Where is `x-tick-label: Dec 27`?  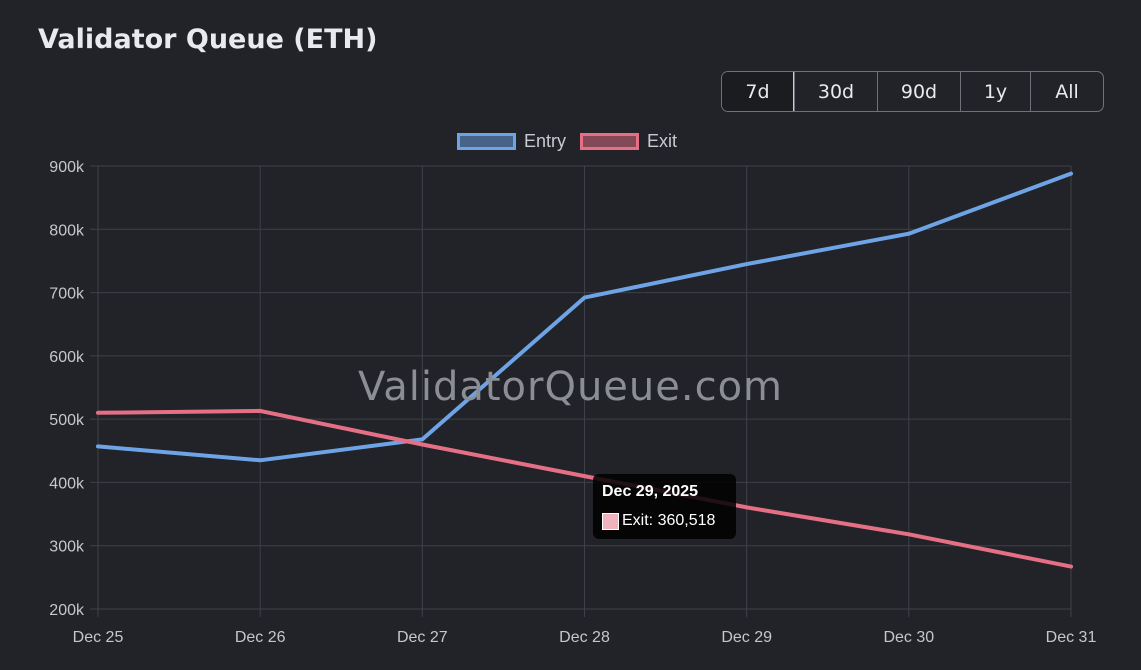 x-tick-label: Dec 27 is located at coordinates (422, 637).